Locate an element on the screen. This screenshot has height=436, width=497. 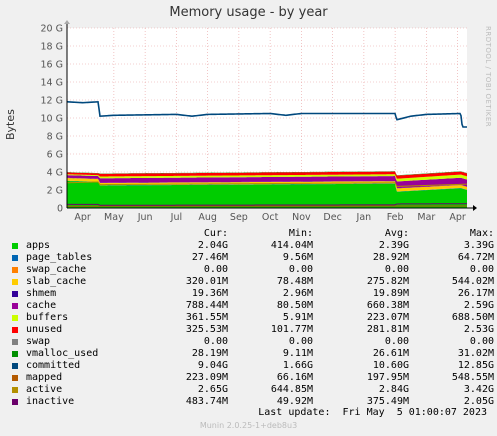
legend-cur: 483.74M is located at coordinates (206, 401).